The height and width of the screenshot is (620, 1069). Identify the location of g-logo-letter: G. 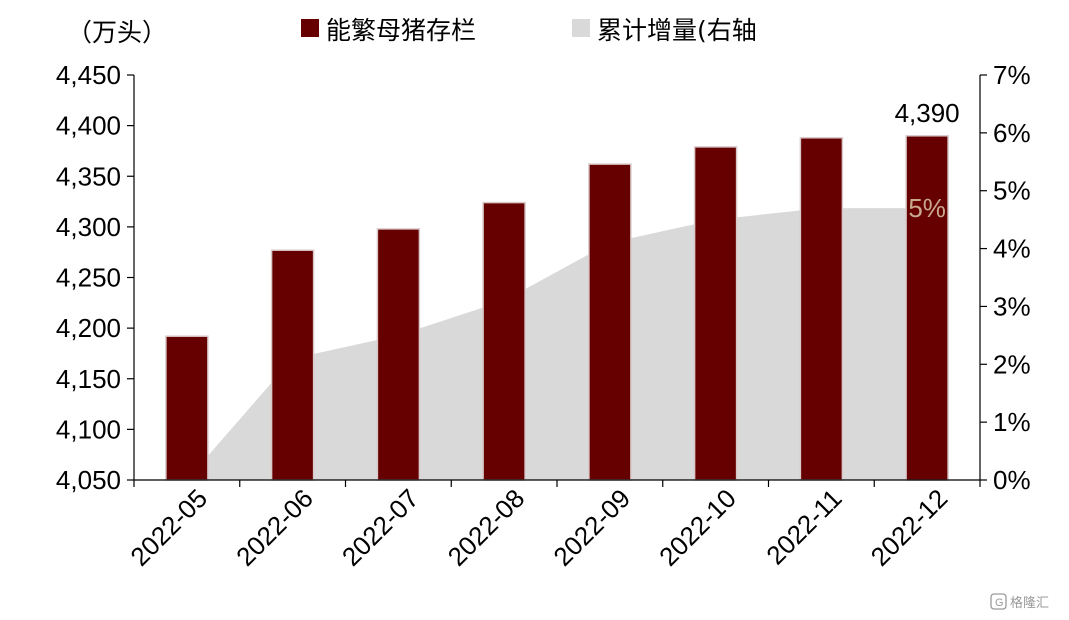
(999, 603).